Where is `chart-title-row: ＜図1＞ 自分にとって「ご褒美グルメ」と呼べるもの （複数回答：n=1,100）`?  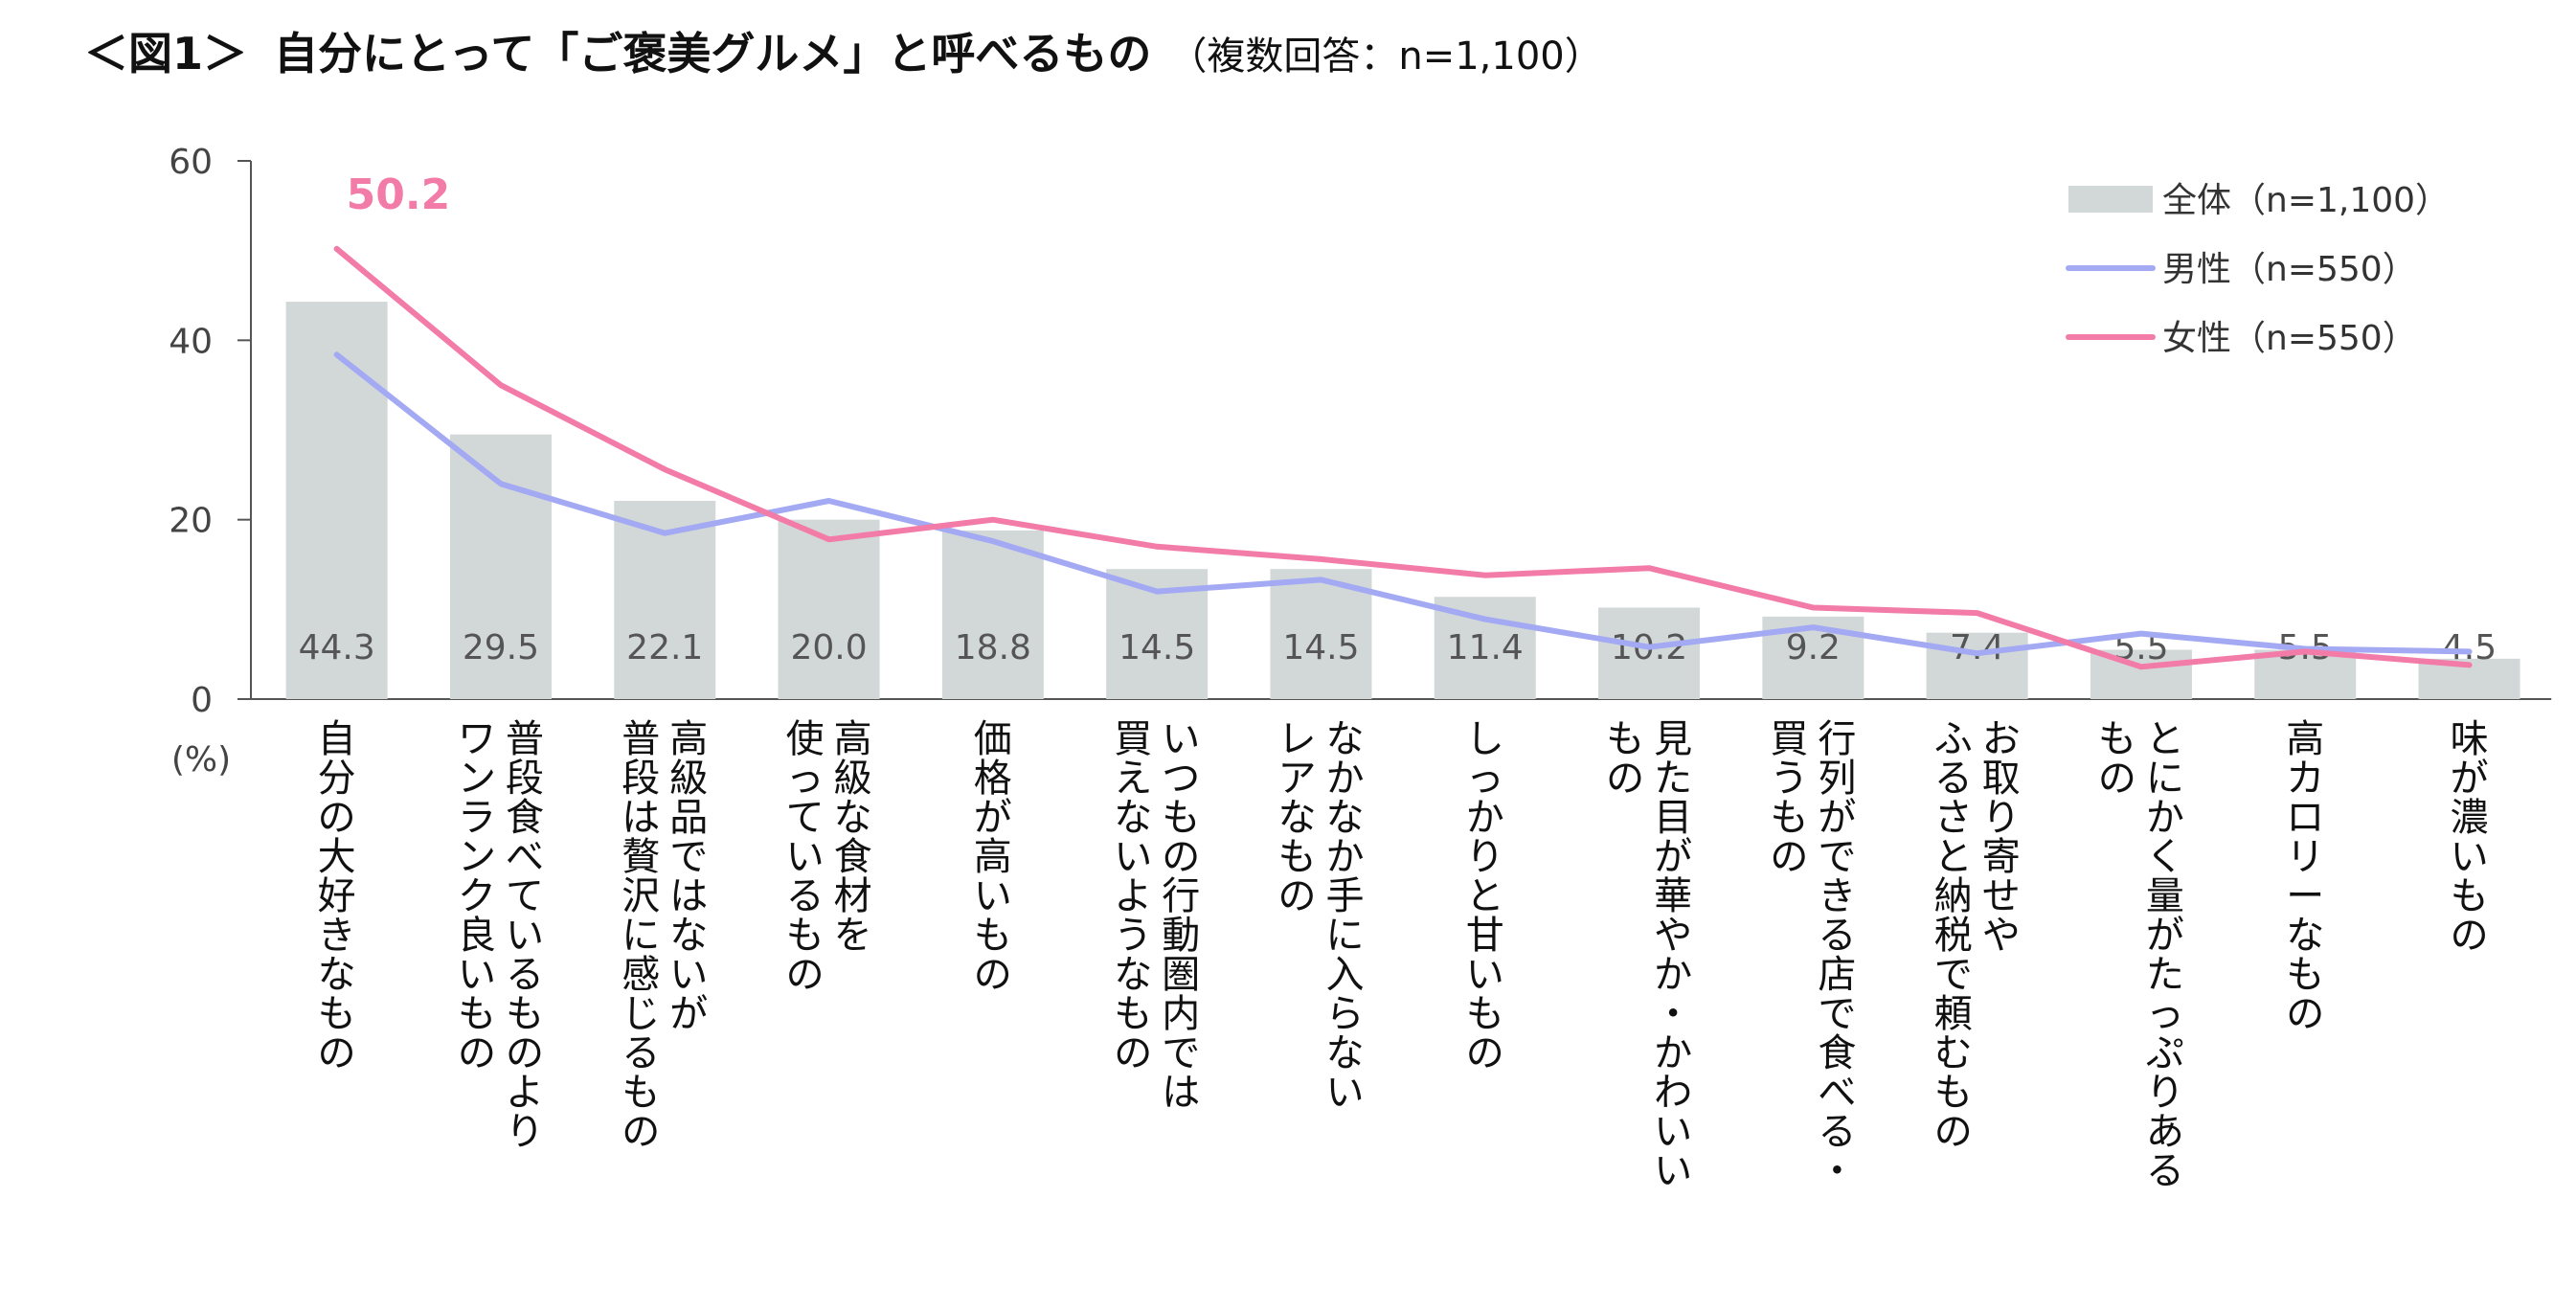 chart-title-row: ＜図1＞ 自分にとって「ご褒美グルメ」と呼べるもの （複数回答：n=1,100） is located at coordinates (843, 52).